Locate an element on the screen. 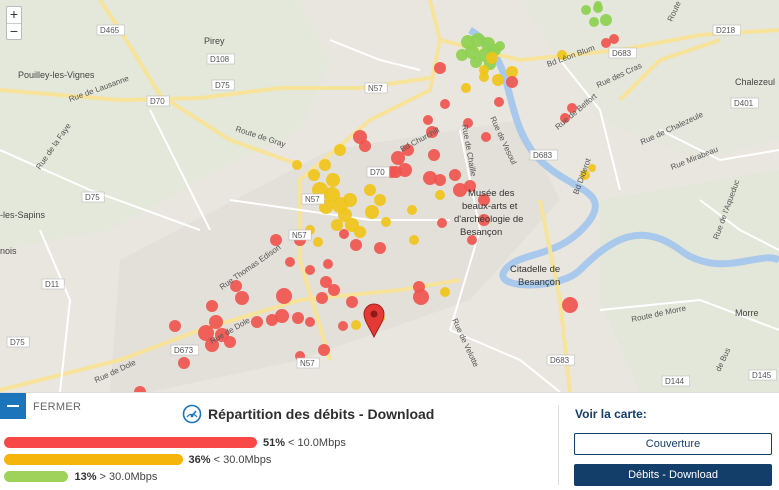 The width and height of the screenshot is (779, 490). map-label-nois: nois is located at coordinates (8, 251).